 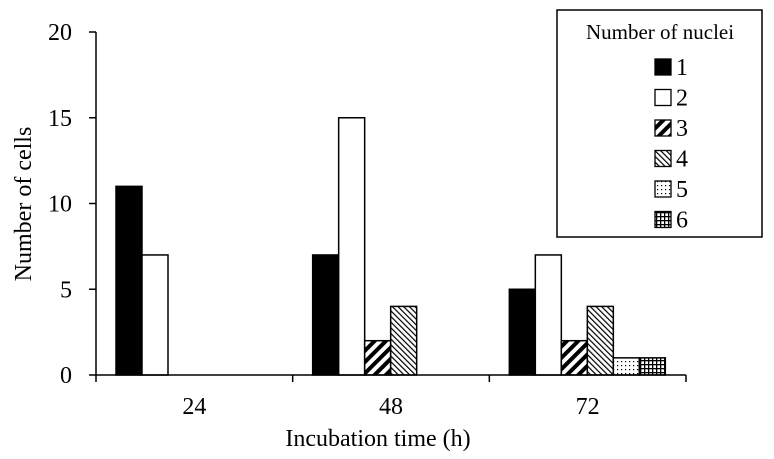 What do you see at coordinates (671, 144) in the screenshot?
I see `legend-items: 1 2 3 4 5 6` at bounding box center [671, 144].